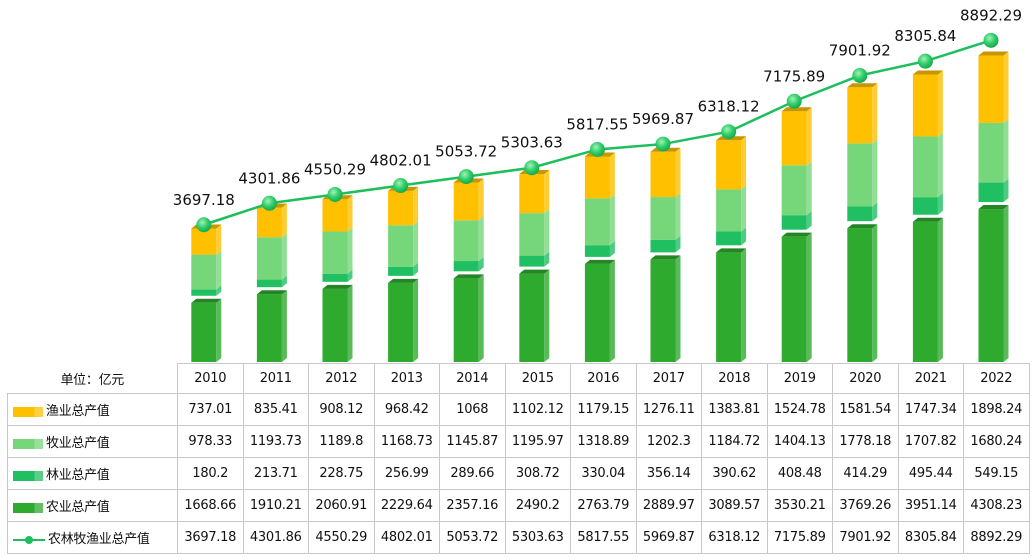 The width and height of the screenshot is (1032, 560). I want to click on x-tick-label: 2019, so click(799, 378).